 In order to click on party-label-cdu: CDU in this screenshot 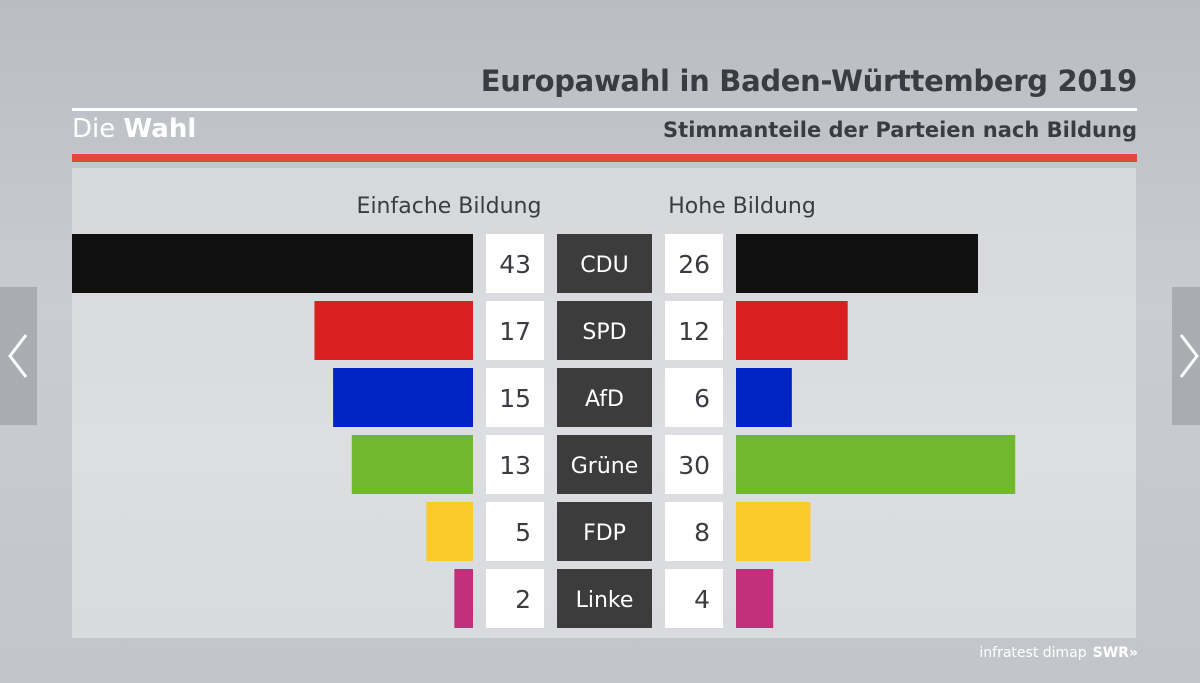, I will do `click(604, 265)`.